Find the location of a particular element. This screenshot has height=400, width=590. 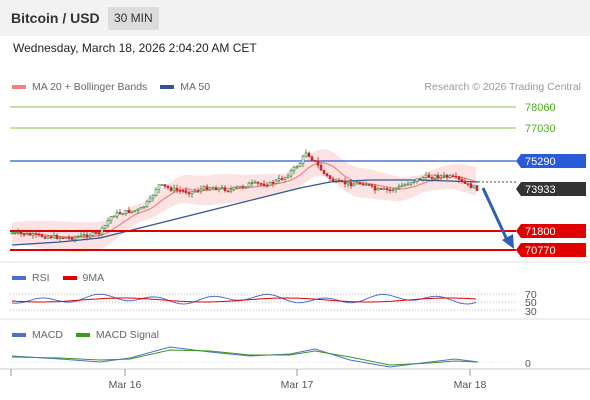

chart-header: Bitcoin / USD 30 MIN is located at coordinates (295, 18).